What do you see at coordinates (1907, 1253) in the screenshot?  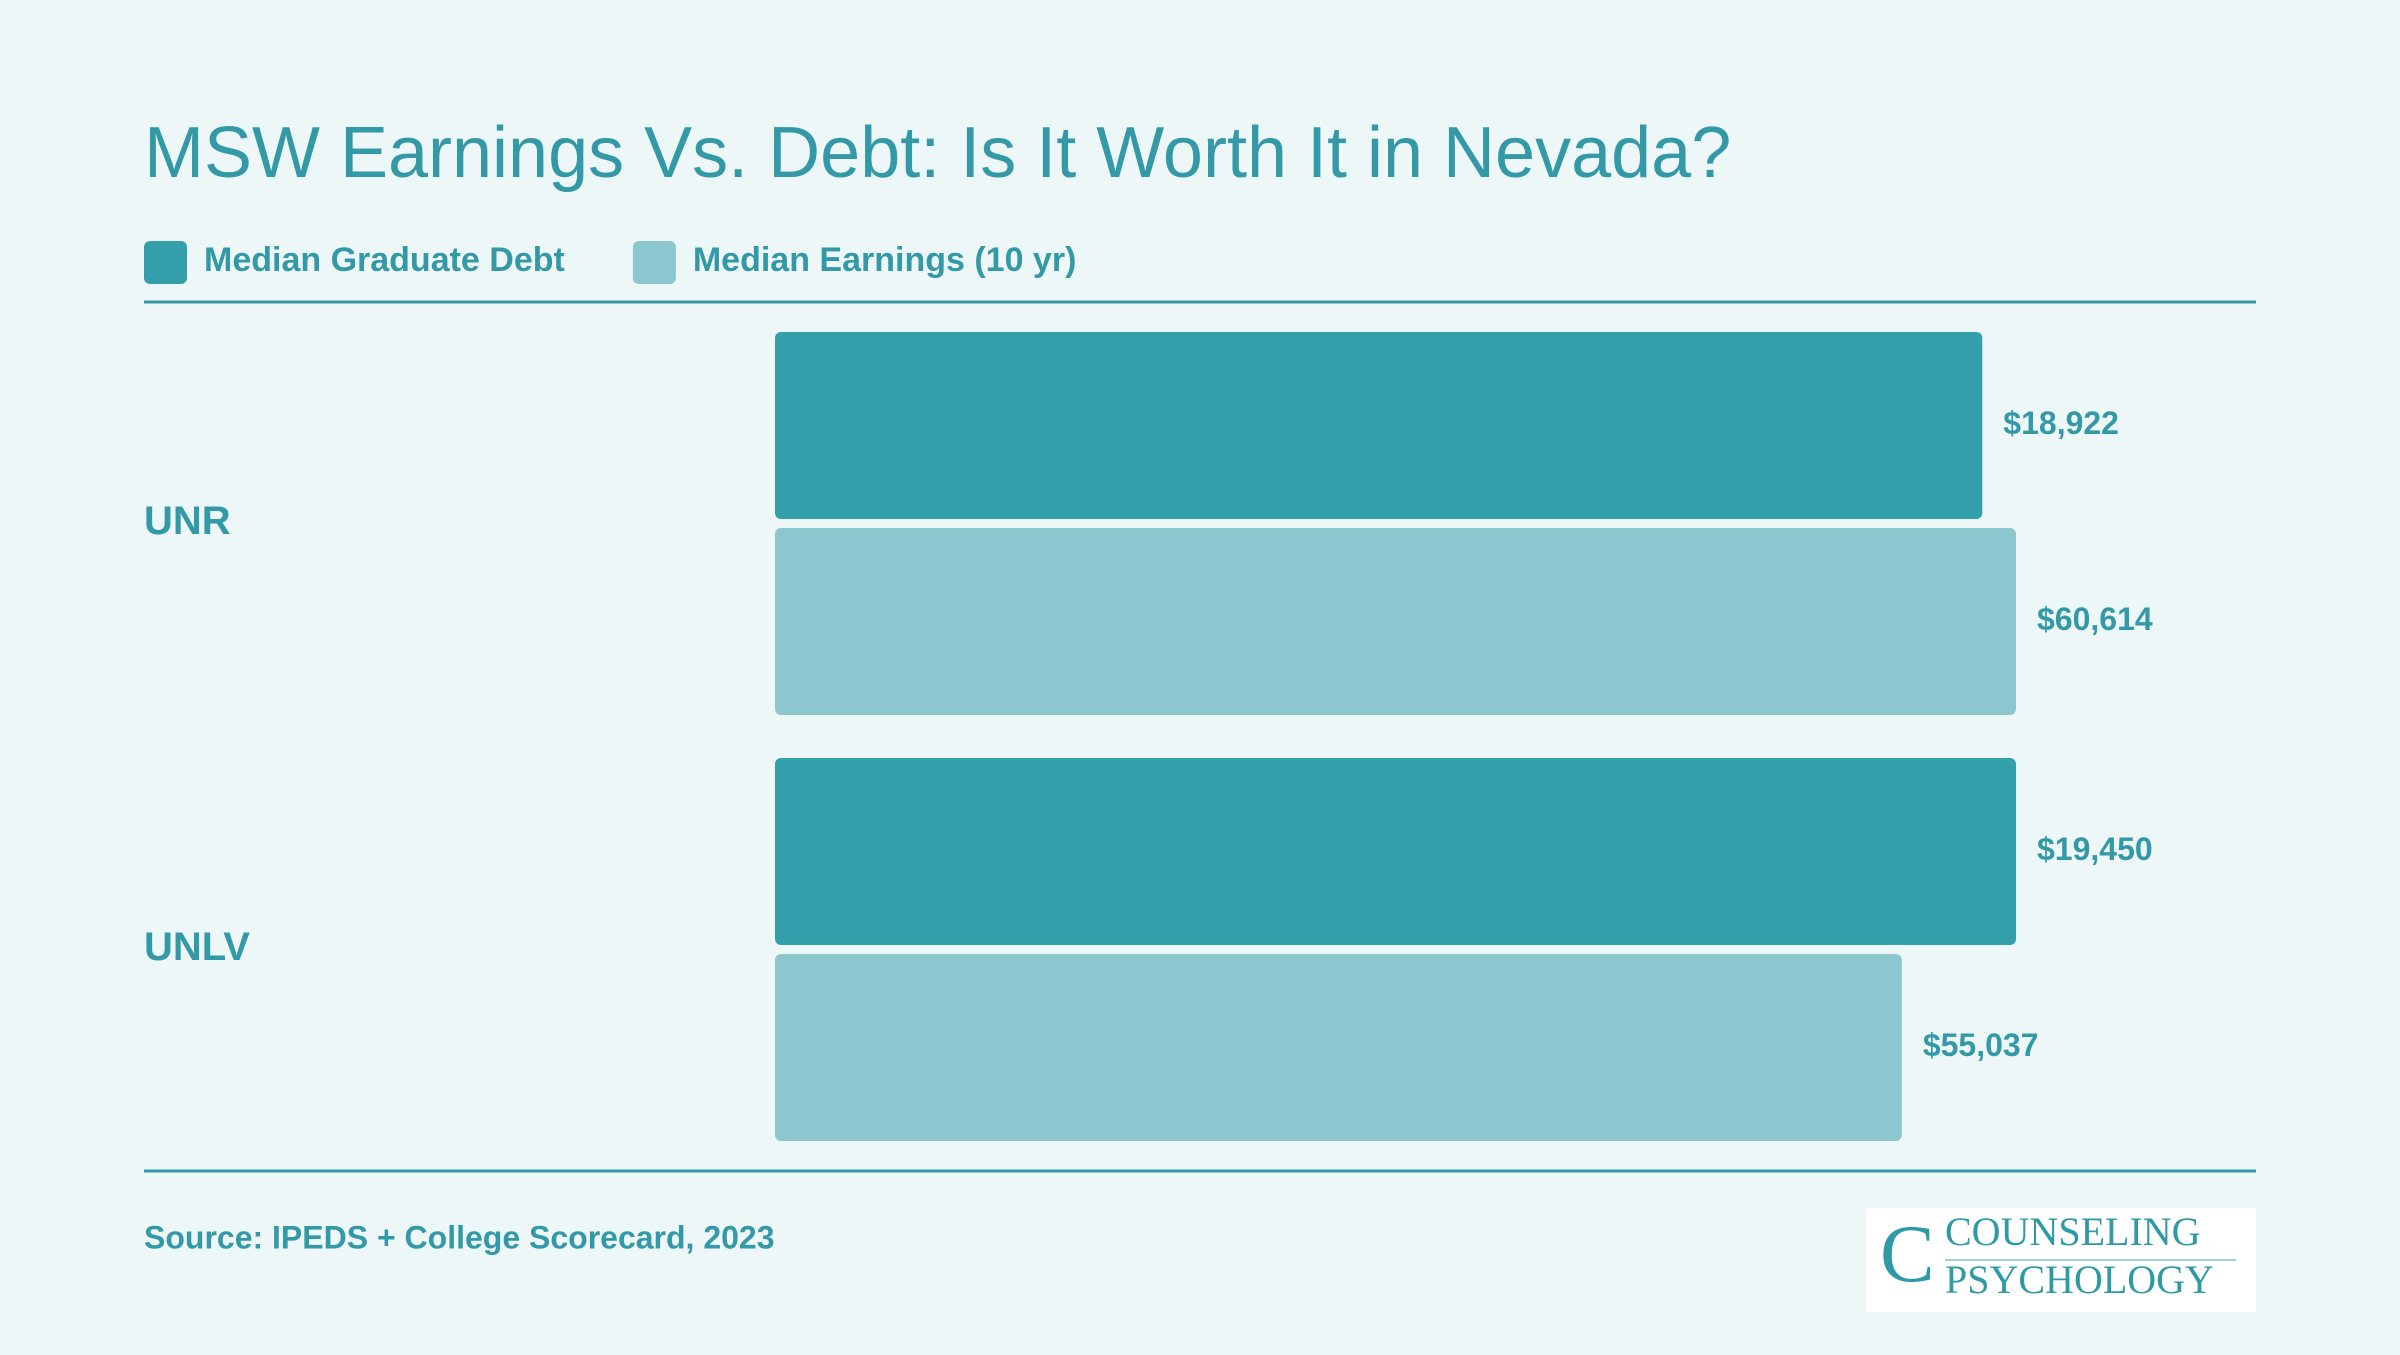 I see `logo-mark: C` at bounding box center [1907, 1253].